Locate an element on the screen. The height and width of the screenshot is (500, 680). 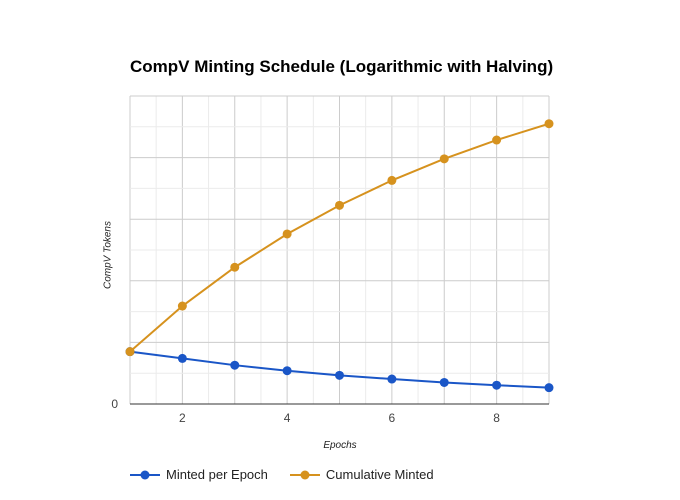
legend-item: Minted per Epoch is located at coordinates (199, 474).